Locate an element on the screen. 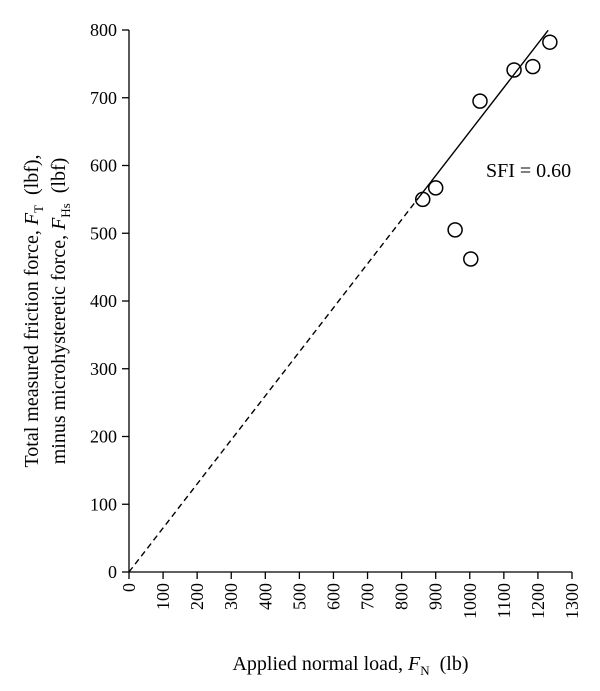  x-tick-label: 200 is located at coordinates (197, 596).